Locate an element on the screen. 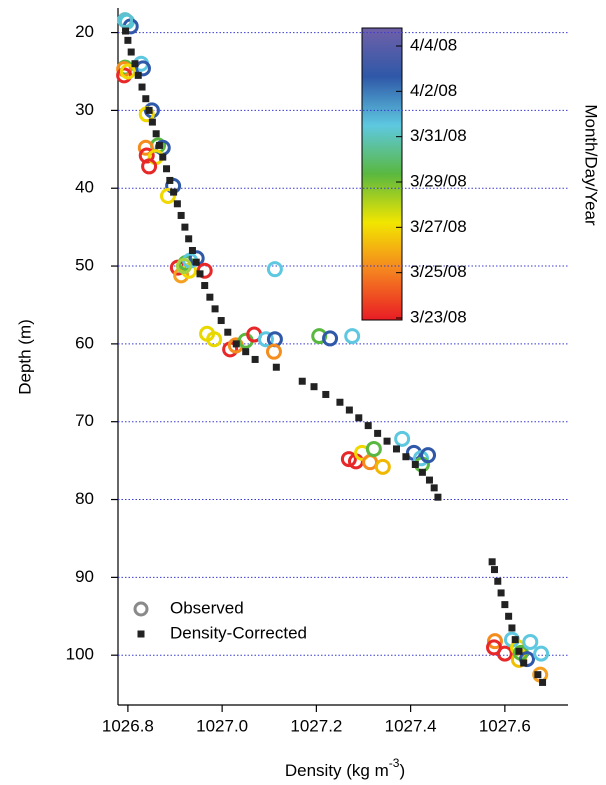 The width and height of the screenshot is (606, 785). x-axis-label: Density (kg m-3) is located at coordinates (345, 768).